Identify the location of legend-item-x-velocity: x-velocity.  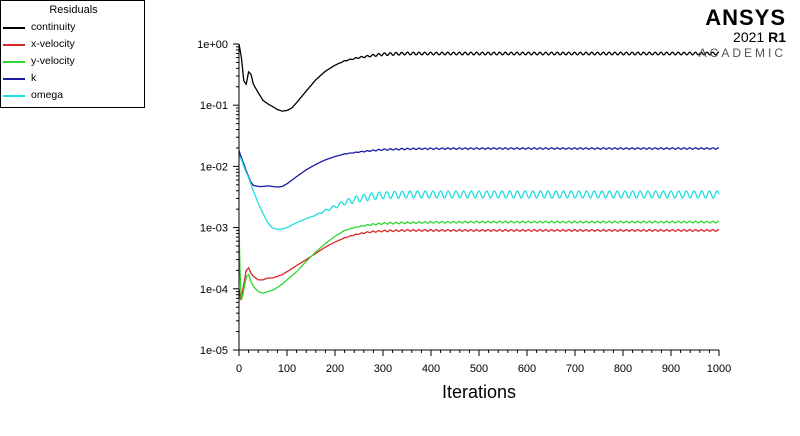
(73, 45).